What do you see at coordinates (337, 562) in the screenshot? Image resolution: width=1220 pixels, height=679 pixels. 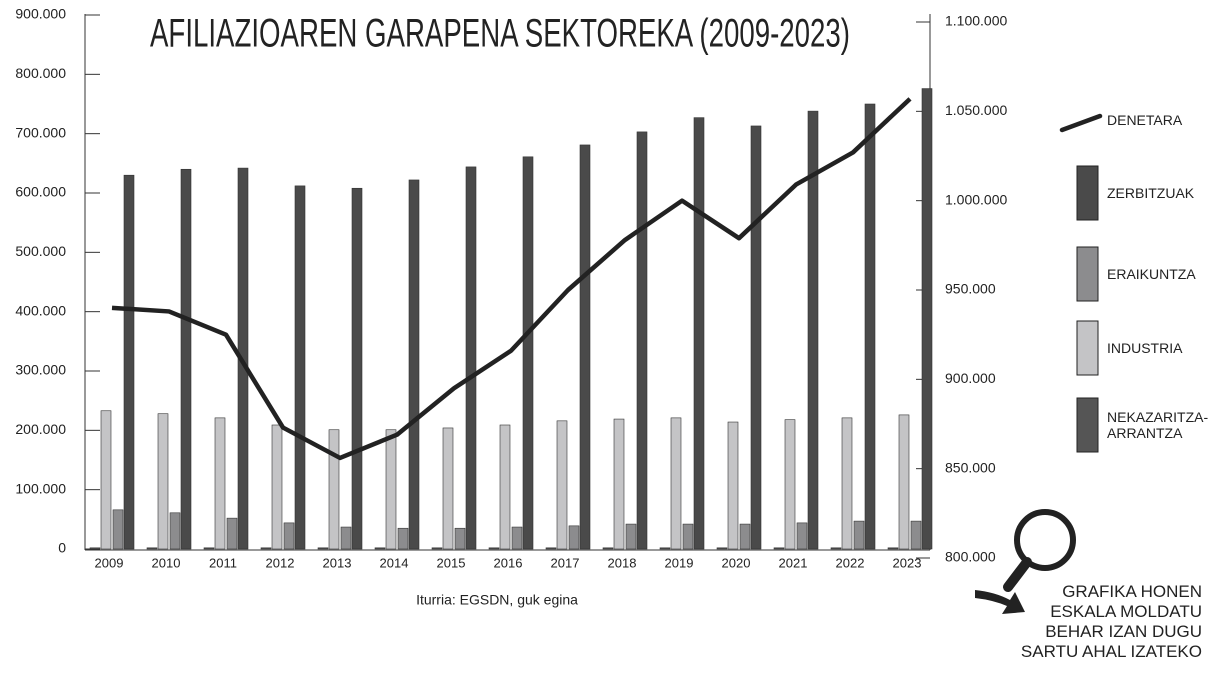 I see `x-tick-label: 2013` at bounding box center [337, 562].